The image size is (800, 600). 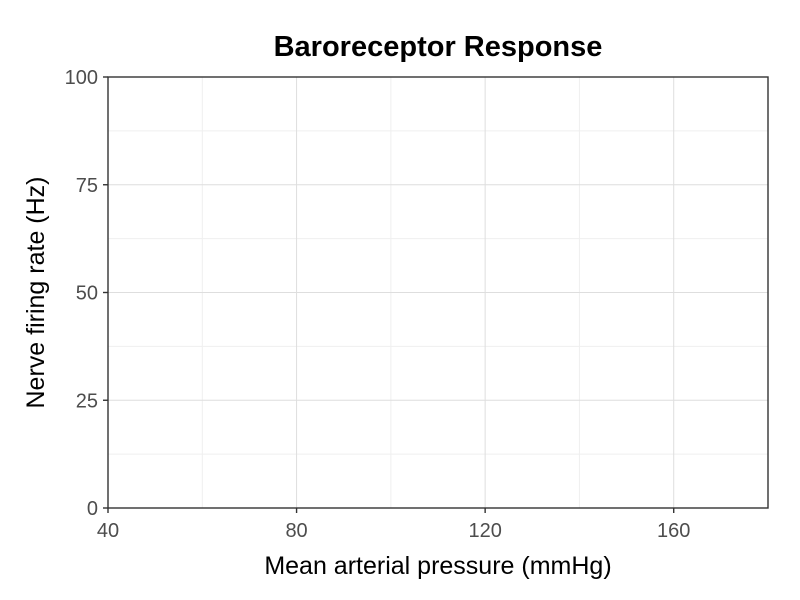 What do you see at coordinates (438, 47) in the screenshot?
I see `chart-title: Baroreceptor Response` at bounding box center [438, 47].